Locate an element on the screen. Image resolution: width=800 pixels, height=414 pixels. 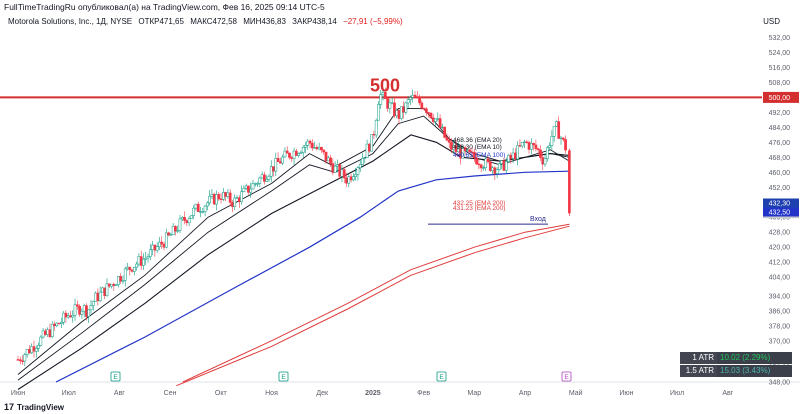
y-tick-label: 404,00 is located at coordinates (780, 278).